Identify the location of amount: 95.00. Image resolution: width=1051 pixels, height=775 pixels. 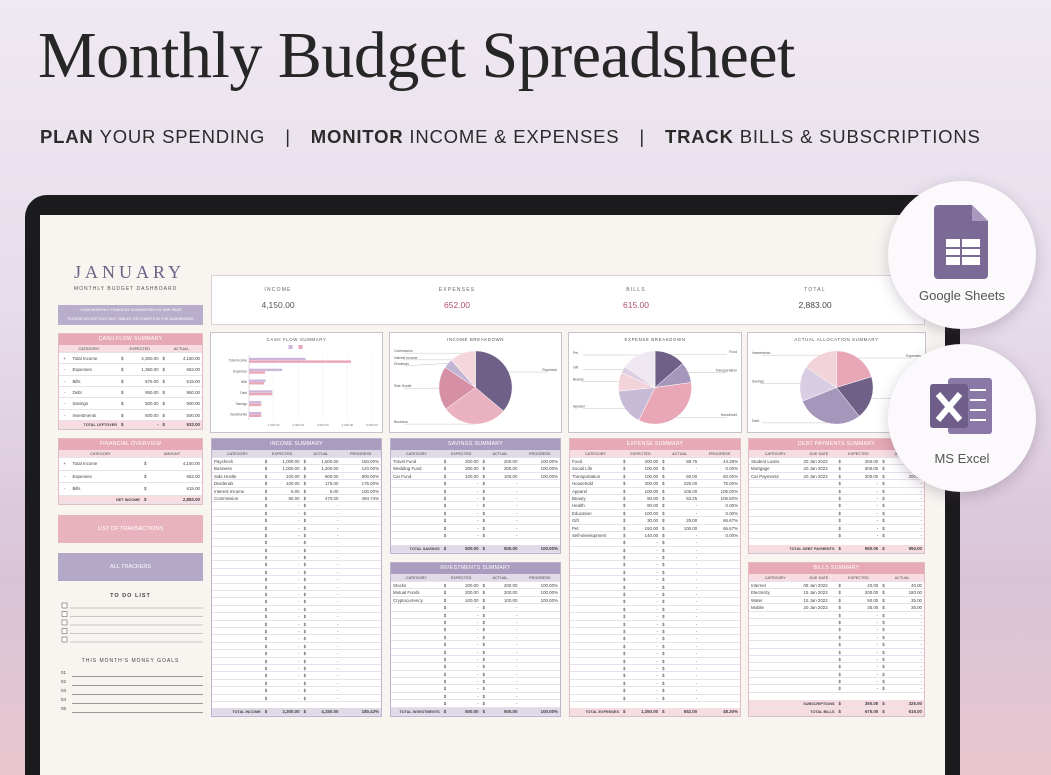
(294, 498).